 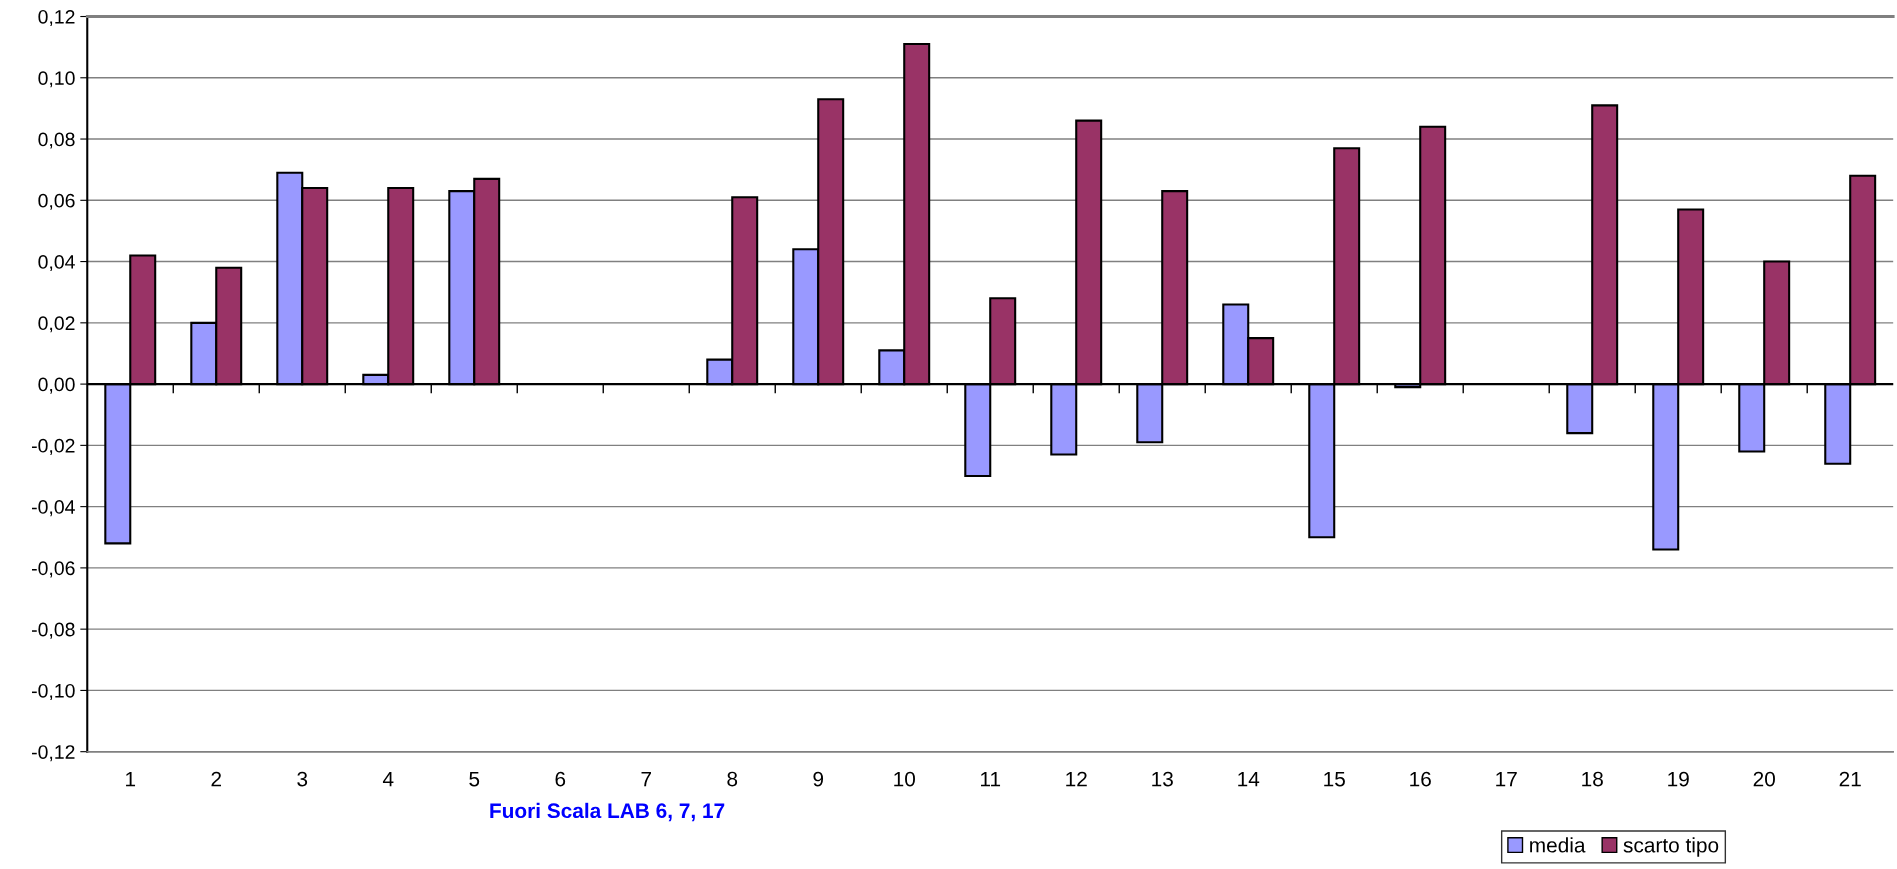 I want to click on legend-label: scarto tipo, so click(x=1671, y=847).